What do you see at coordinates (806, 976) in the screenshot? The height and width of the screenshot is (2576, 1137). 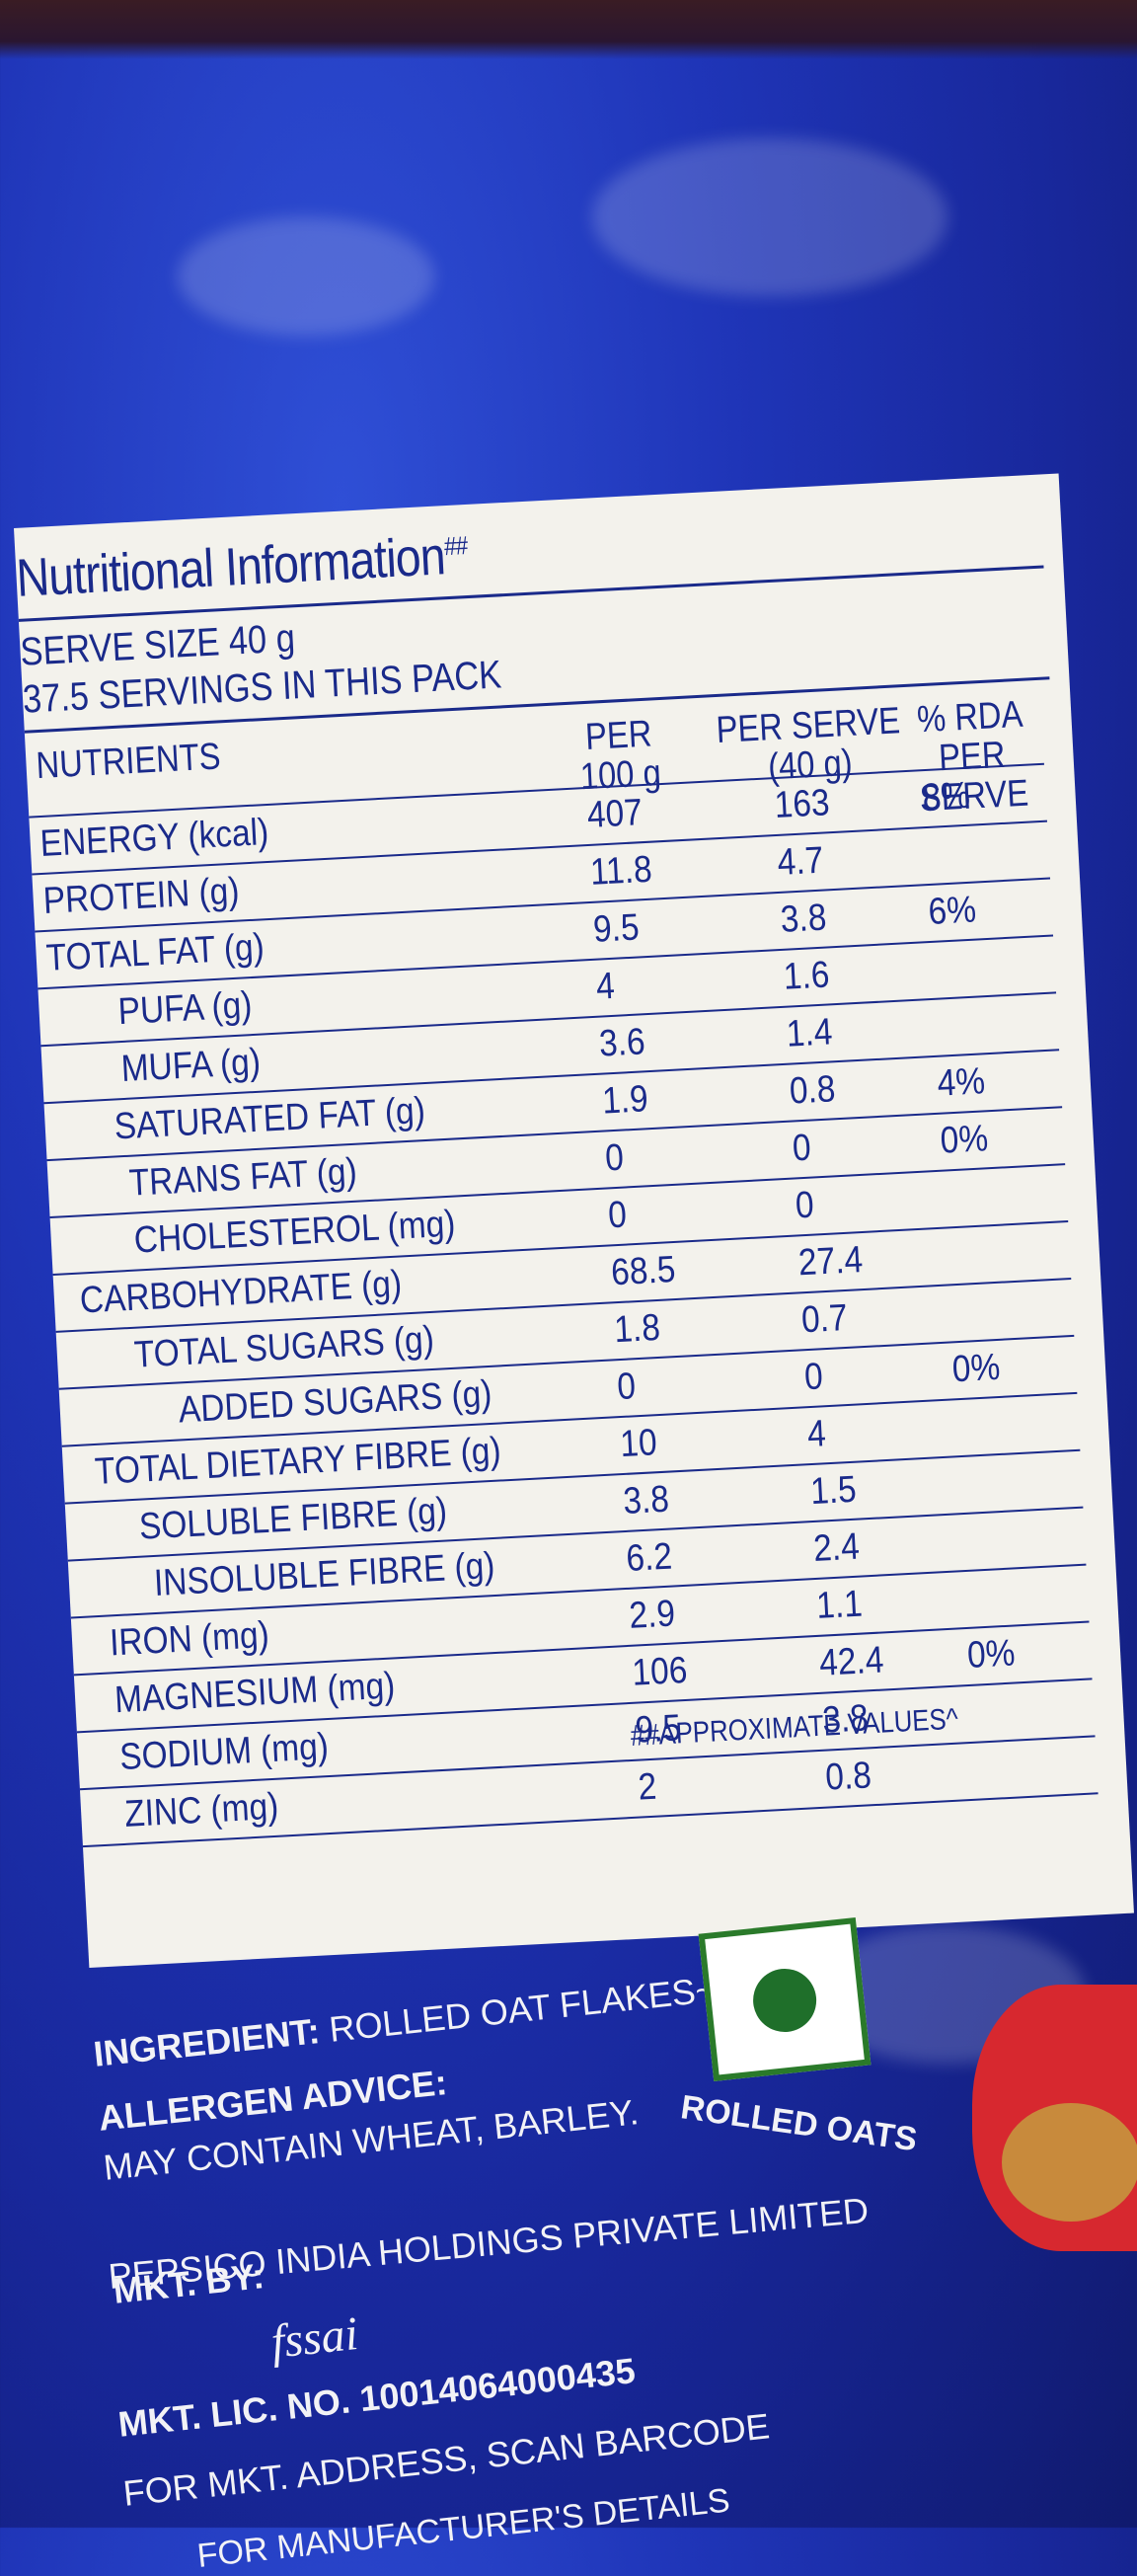 I see `per-serve-value: 1.6` at bounding box center [806, 976].